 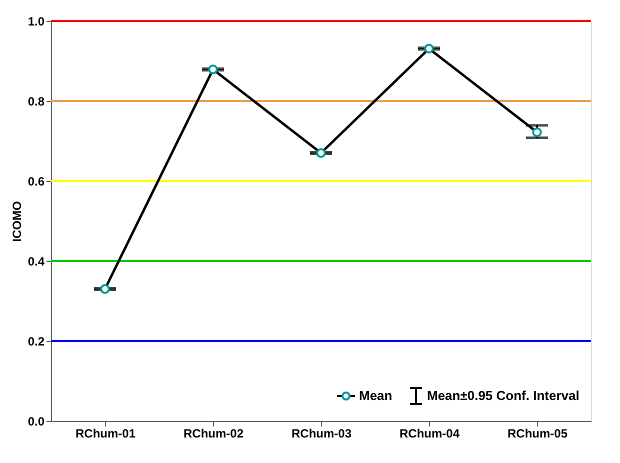 I want to click on x-tick-label: RChum-01, so click(x=105, y=433).